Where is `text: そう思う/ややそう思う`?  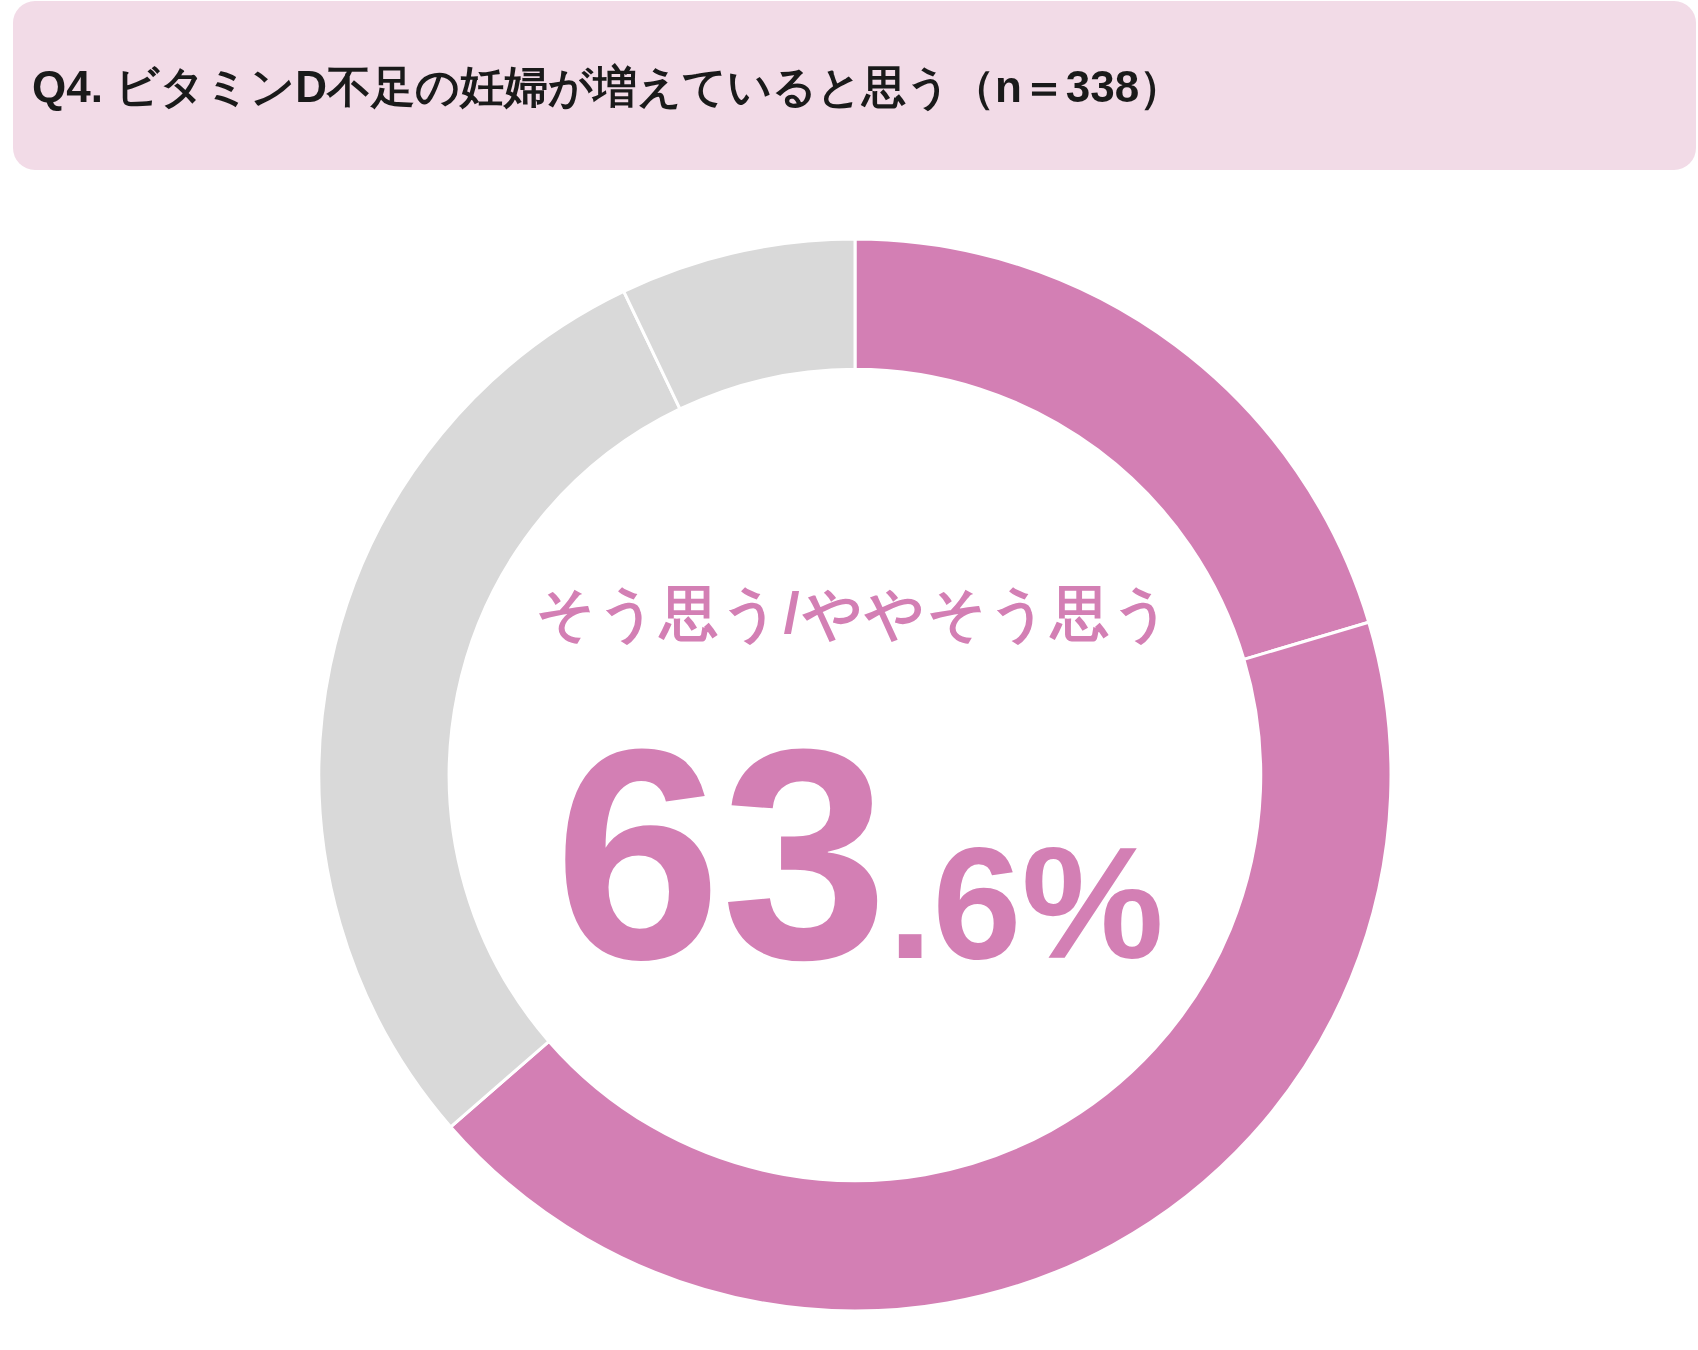 text: そう思う/ややそう思う is located at coordinates (855, 613).